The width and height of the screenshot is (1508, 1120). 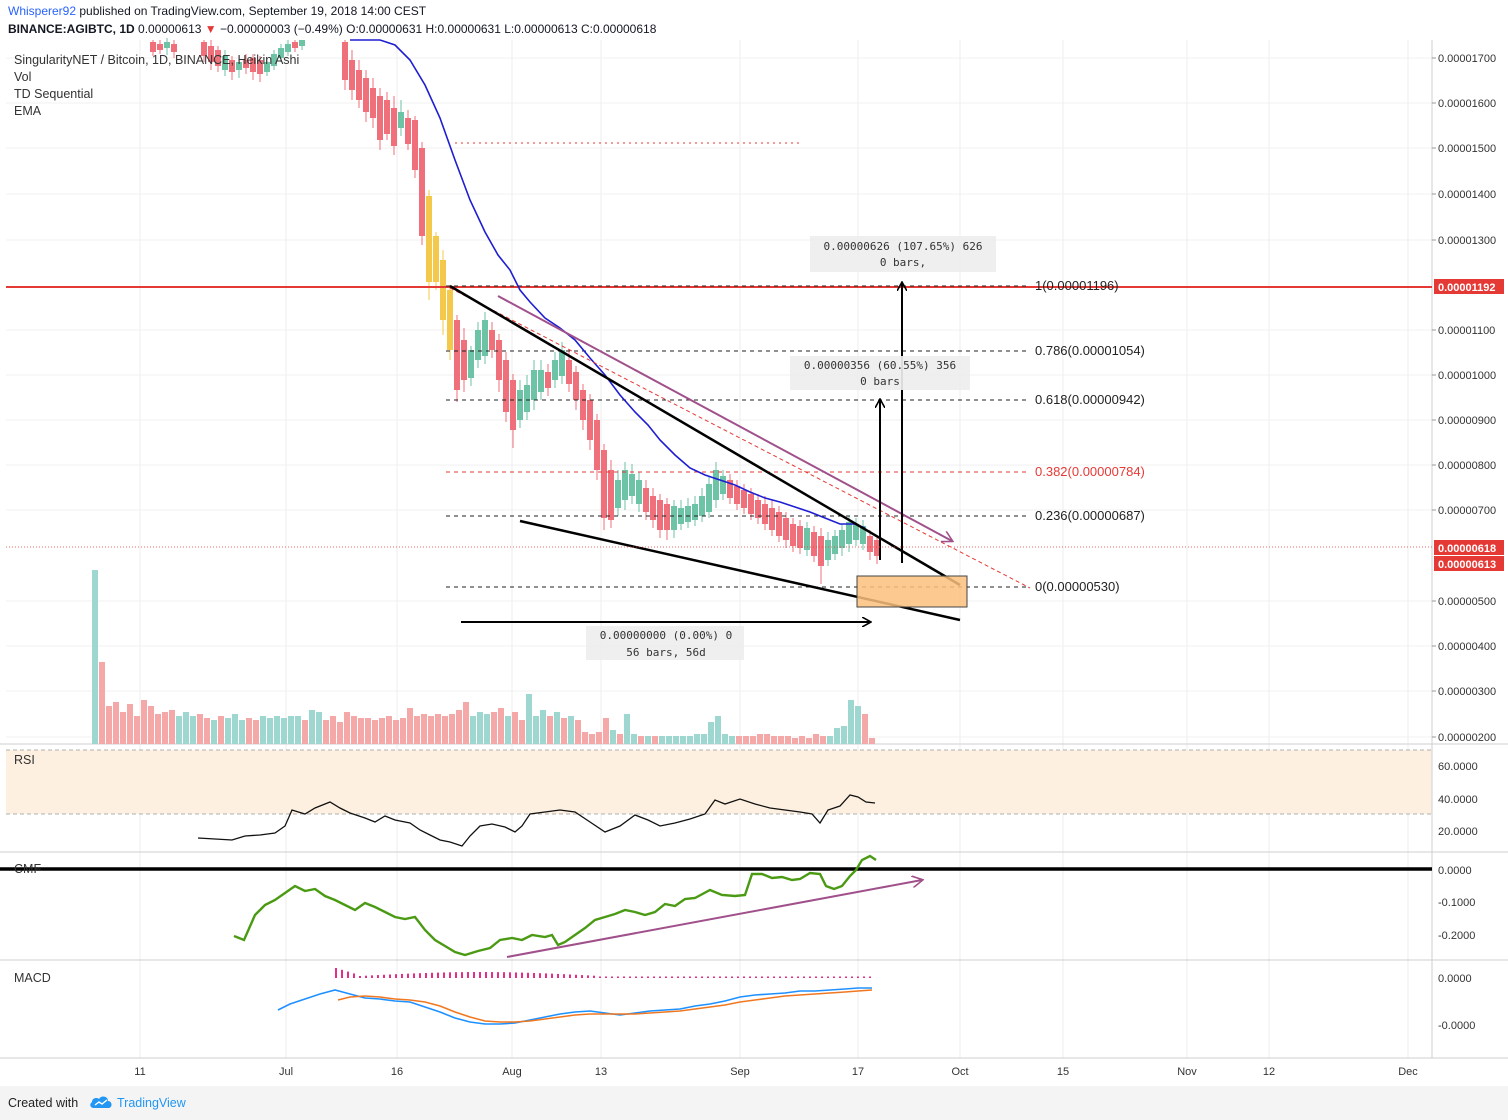 I want to click on cmf-tick-label: 0.0000, so click(x=1455, y=871).